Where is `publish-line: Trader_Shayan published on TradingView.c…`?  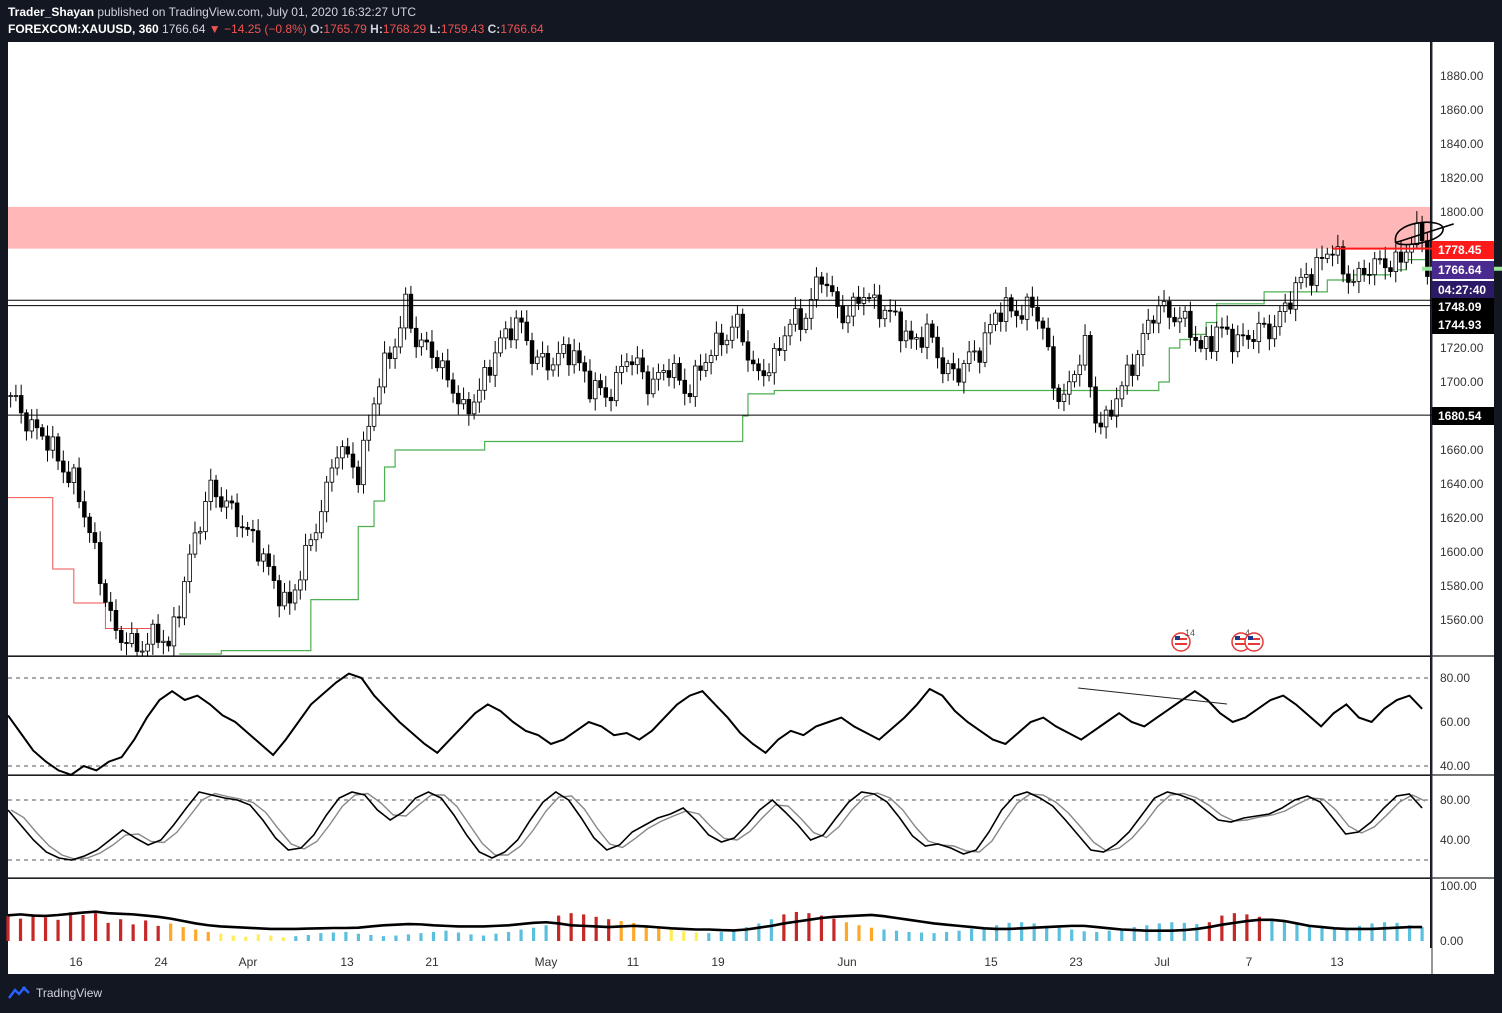
publish-line: Trader_Shayan published on TradingView.c… is located at coordinates (212, 12).